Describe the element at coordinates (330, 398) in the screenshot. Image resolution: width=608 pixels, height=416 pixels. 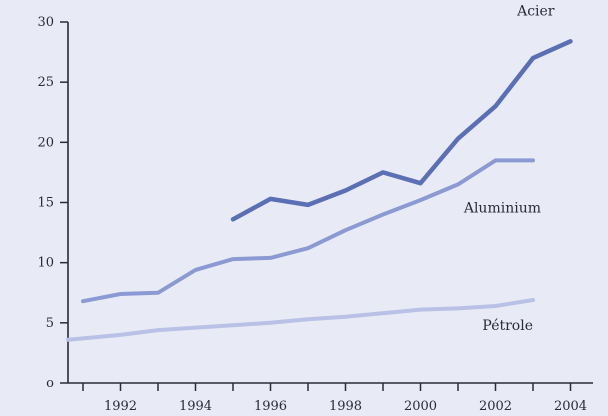
I see `x-axis: 1992 1994 1996 1998 2000 2002 2004` at that location.